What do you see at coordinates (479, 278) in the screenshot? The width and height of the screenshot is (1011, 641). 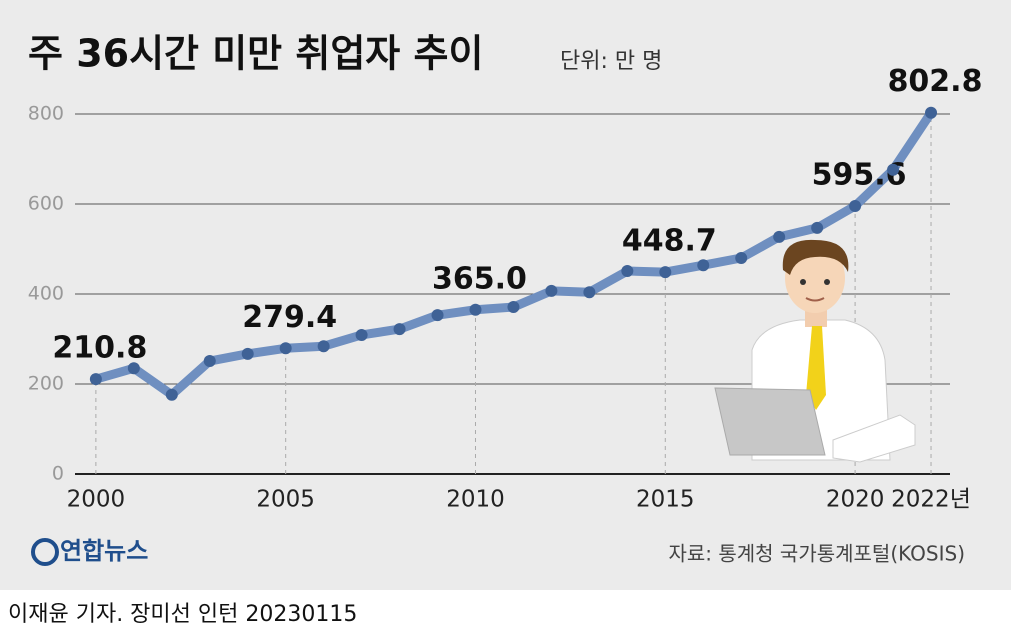 I see `value-label: 365.0` at bounding box center [479, 278].